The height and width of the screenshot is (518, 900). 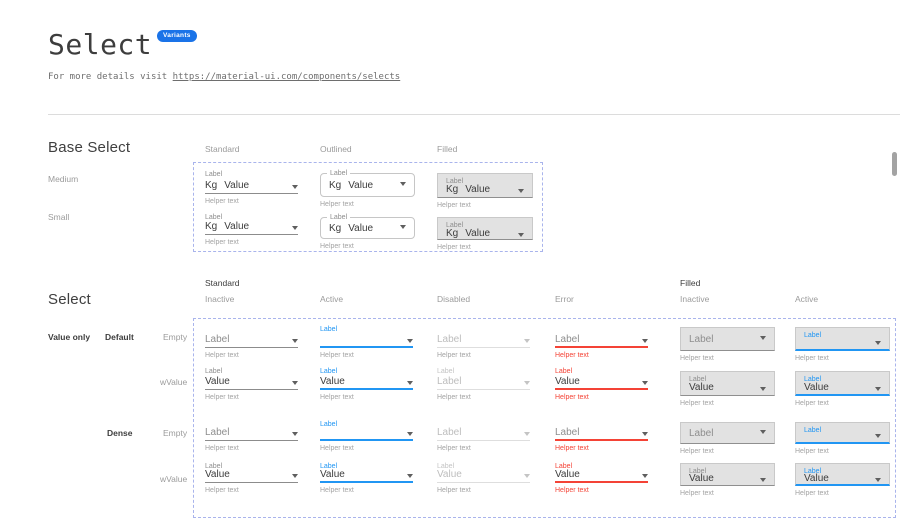 I want to click on select-filled-active-empty: Label Helper text, so click(x=842, y=345).